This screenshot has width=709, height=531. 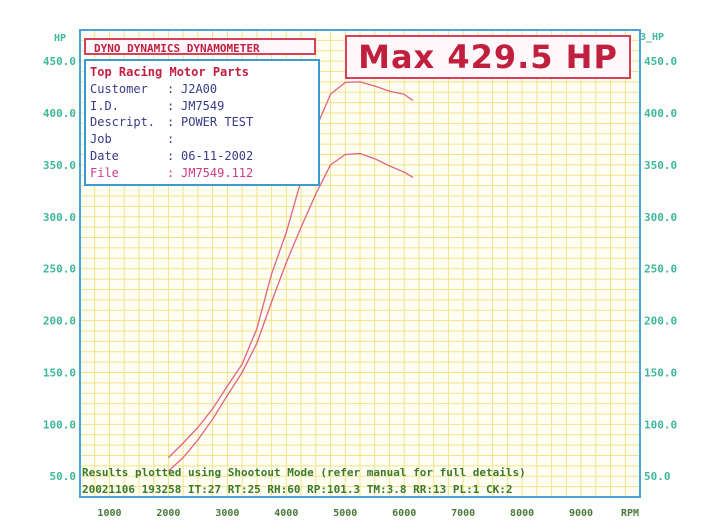 What do you see at coordinates (59, 321) in the screenshot?
I see `y-tick-label-left: 200.0` at bounding box center [59, 321].